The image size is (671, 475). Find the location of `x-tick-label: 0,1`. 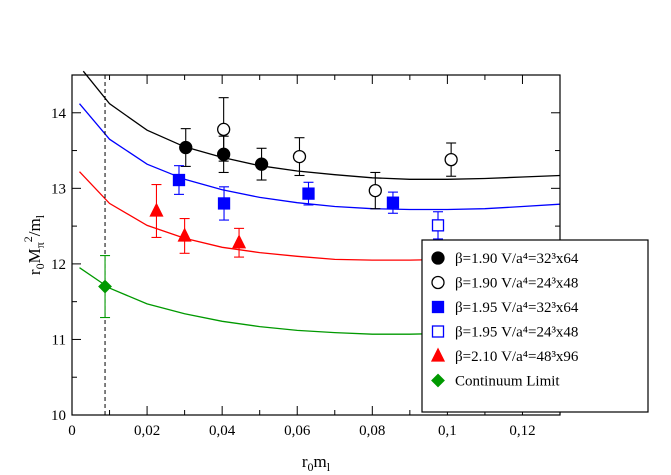

x-tick-label: 0,1 is located at coordinates (447, 431).